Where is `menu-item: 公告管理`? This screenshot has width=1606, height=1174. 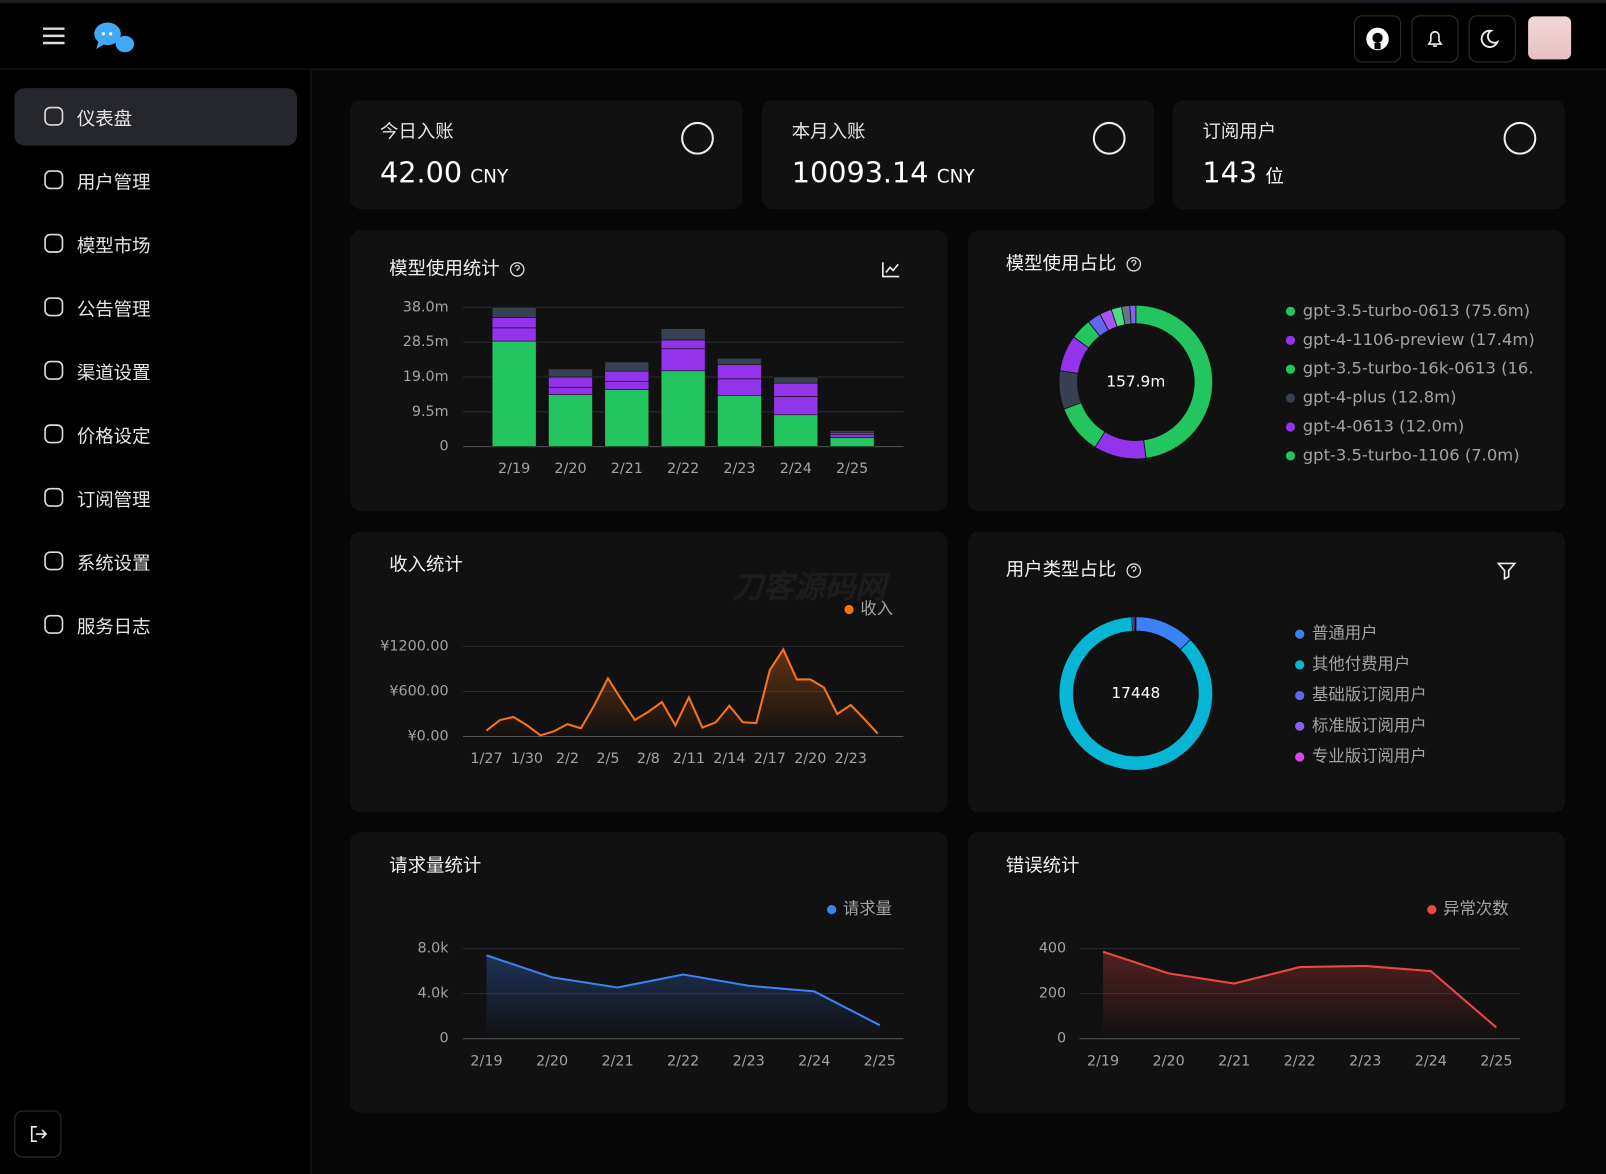
menu-item: 公告管理 is located at coordinates (155, 307).